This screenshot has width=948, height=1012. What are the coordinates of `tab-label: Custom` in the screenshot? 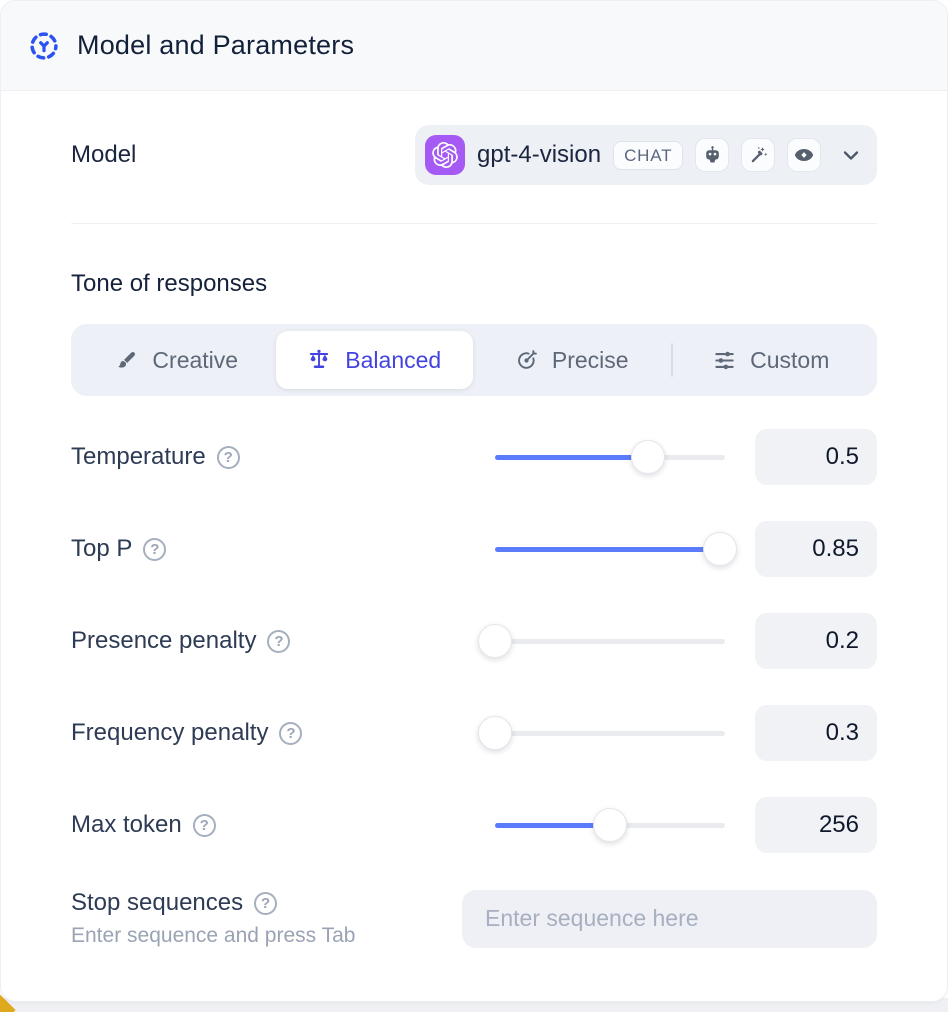 It's located at (790, 359).